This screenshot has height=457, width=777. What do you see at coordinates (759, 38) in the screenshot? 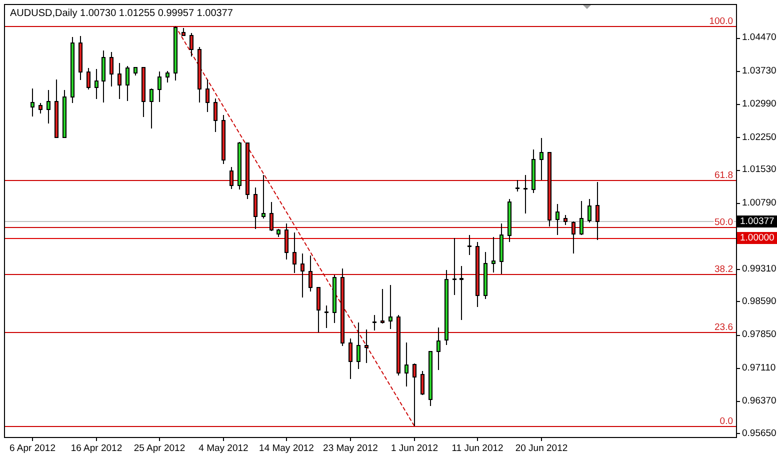
I see `y-tick-label: 1.04470` at bounding box center [759, 38].